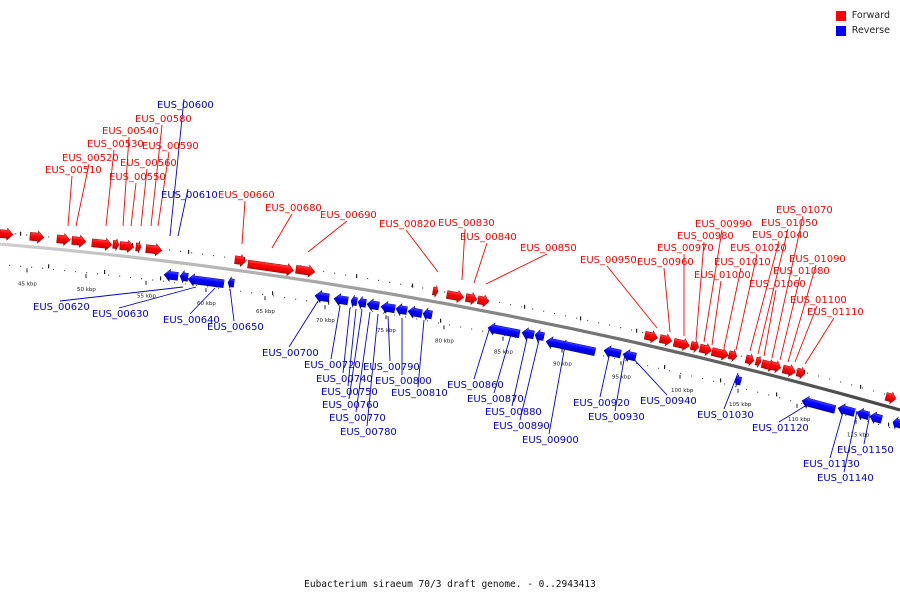 This screenshot has width=900, height=600. Describe the element at coordinates (246, 195) in the screenshot. I see `gene-label-eus-00660: EUS_00660` at that location.